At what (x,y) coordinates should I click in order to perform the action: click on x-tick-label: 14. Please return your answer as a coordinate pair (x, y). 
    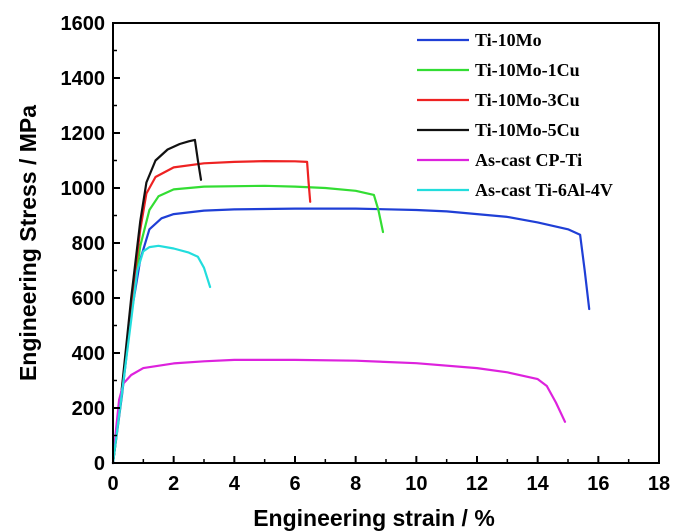
    Looking at the image, I should click on (538, 484).